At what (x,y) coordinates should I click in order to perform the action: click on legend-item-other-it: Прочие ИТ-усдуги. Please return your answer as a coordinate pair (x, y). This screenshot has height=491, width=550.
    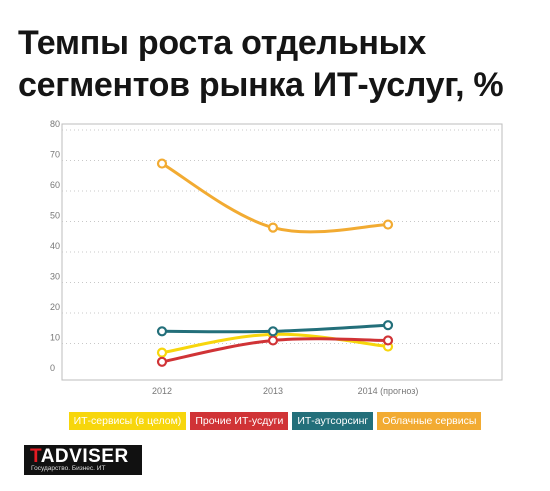
    Looking at the image, I should click on (239, 421).